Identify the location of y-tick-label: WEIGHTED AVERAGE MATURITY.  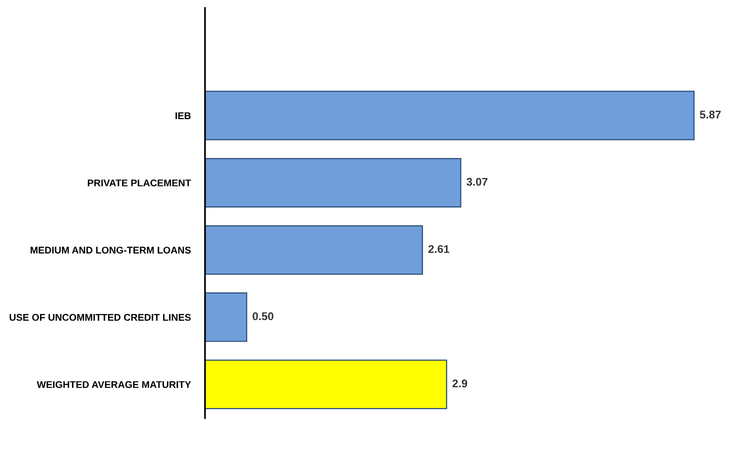
(113, 384).